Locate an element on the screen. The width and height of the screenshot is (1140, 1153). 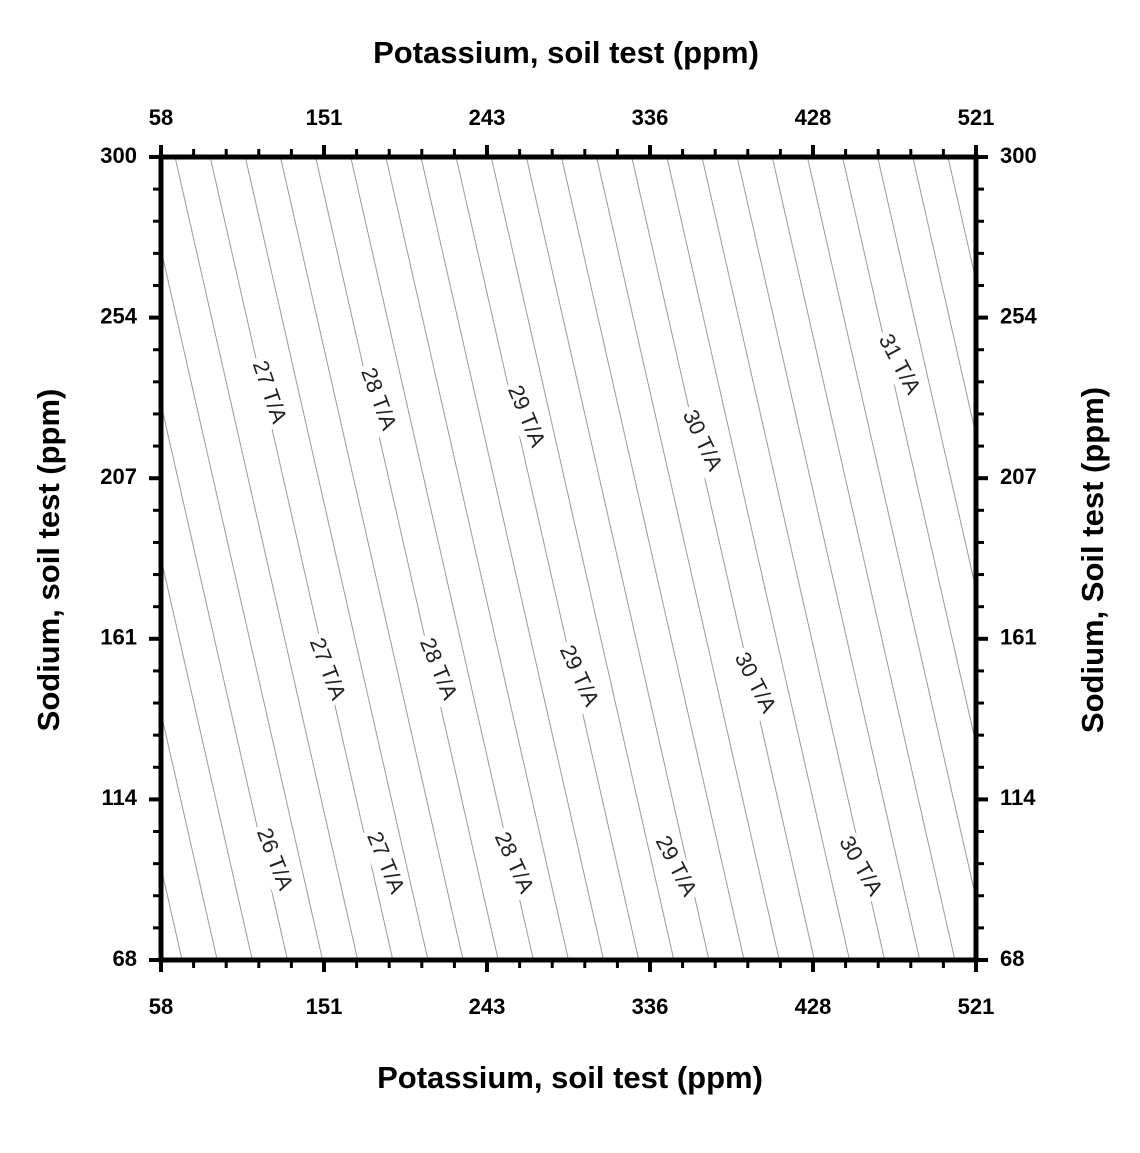
x-tick-label-bottom: 336 is located at coordinates (650, 1006).